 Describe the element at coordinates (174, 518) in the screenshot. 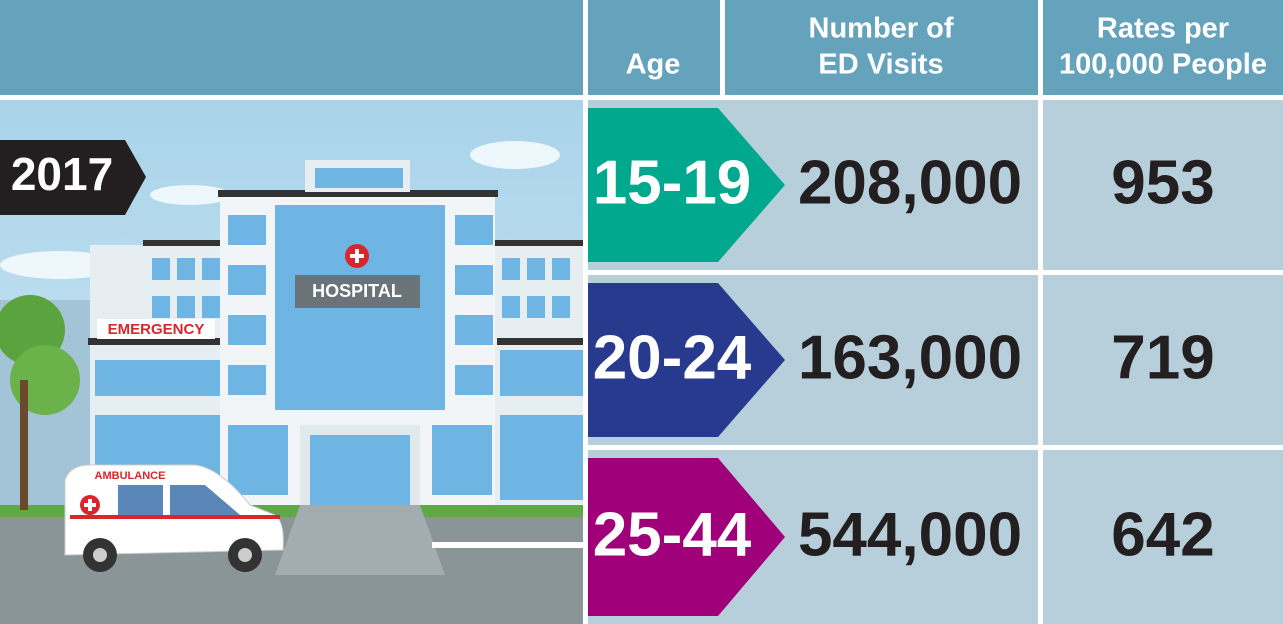

I see `ambulance: AMBULANCE` at that location.